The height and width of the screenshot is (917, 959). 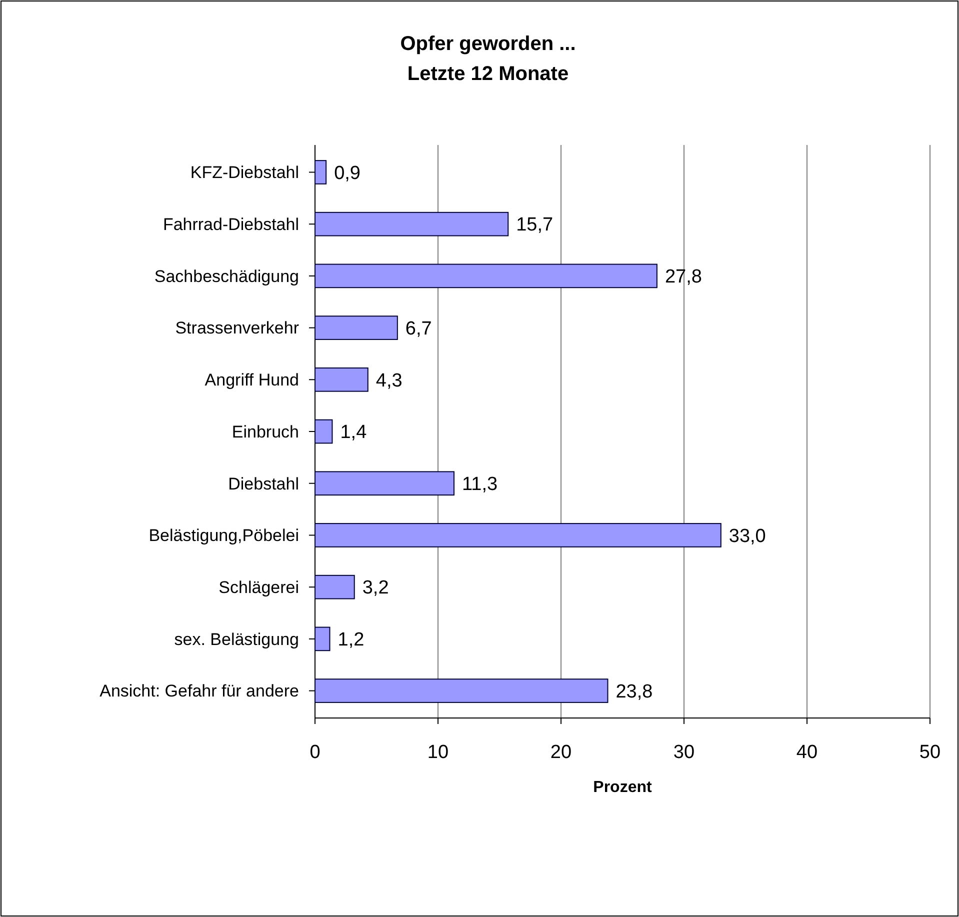 I want to click on y-tick-label: KFZ-Diebstahl, so click(x=244, y=172).